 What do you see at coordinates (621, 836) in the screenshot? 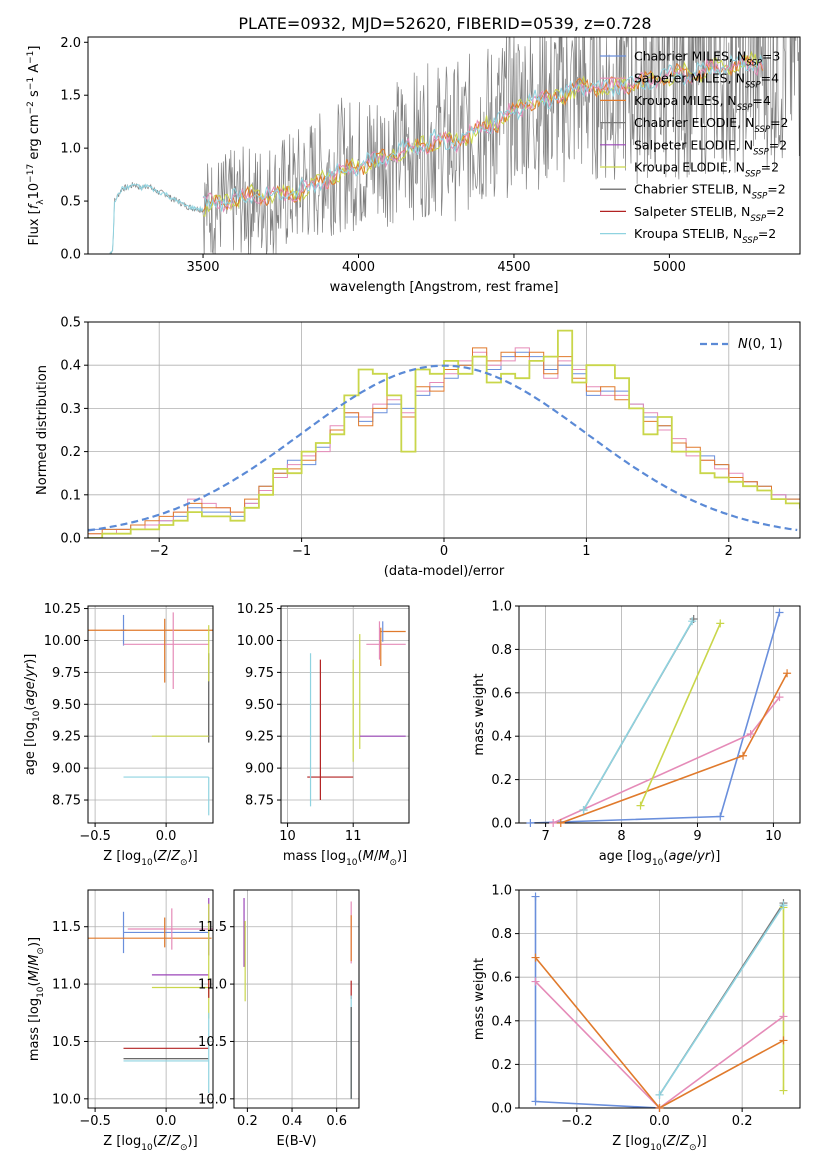
I see `x-tick-label: 8` at bounding box center [621, 836].